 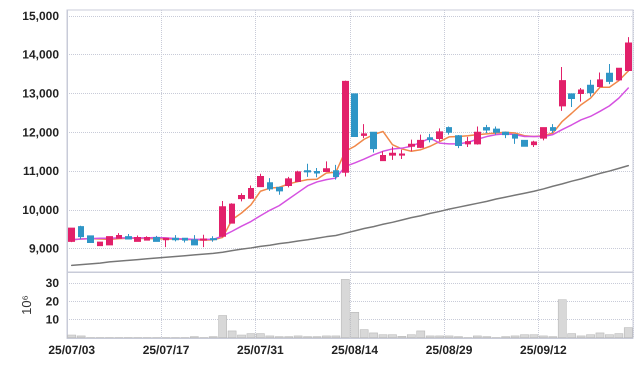 I want to click on x-tick-label: 25/08/29, so click(x=449, y=350).